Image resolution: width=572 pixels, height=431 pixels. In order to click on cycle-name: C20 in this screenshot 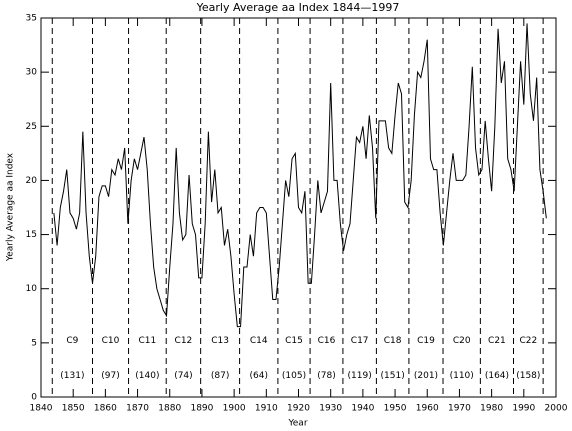, I will do `click(462, 341)`.